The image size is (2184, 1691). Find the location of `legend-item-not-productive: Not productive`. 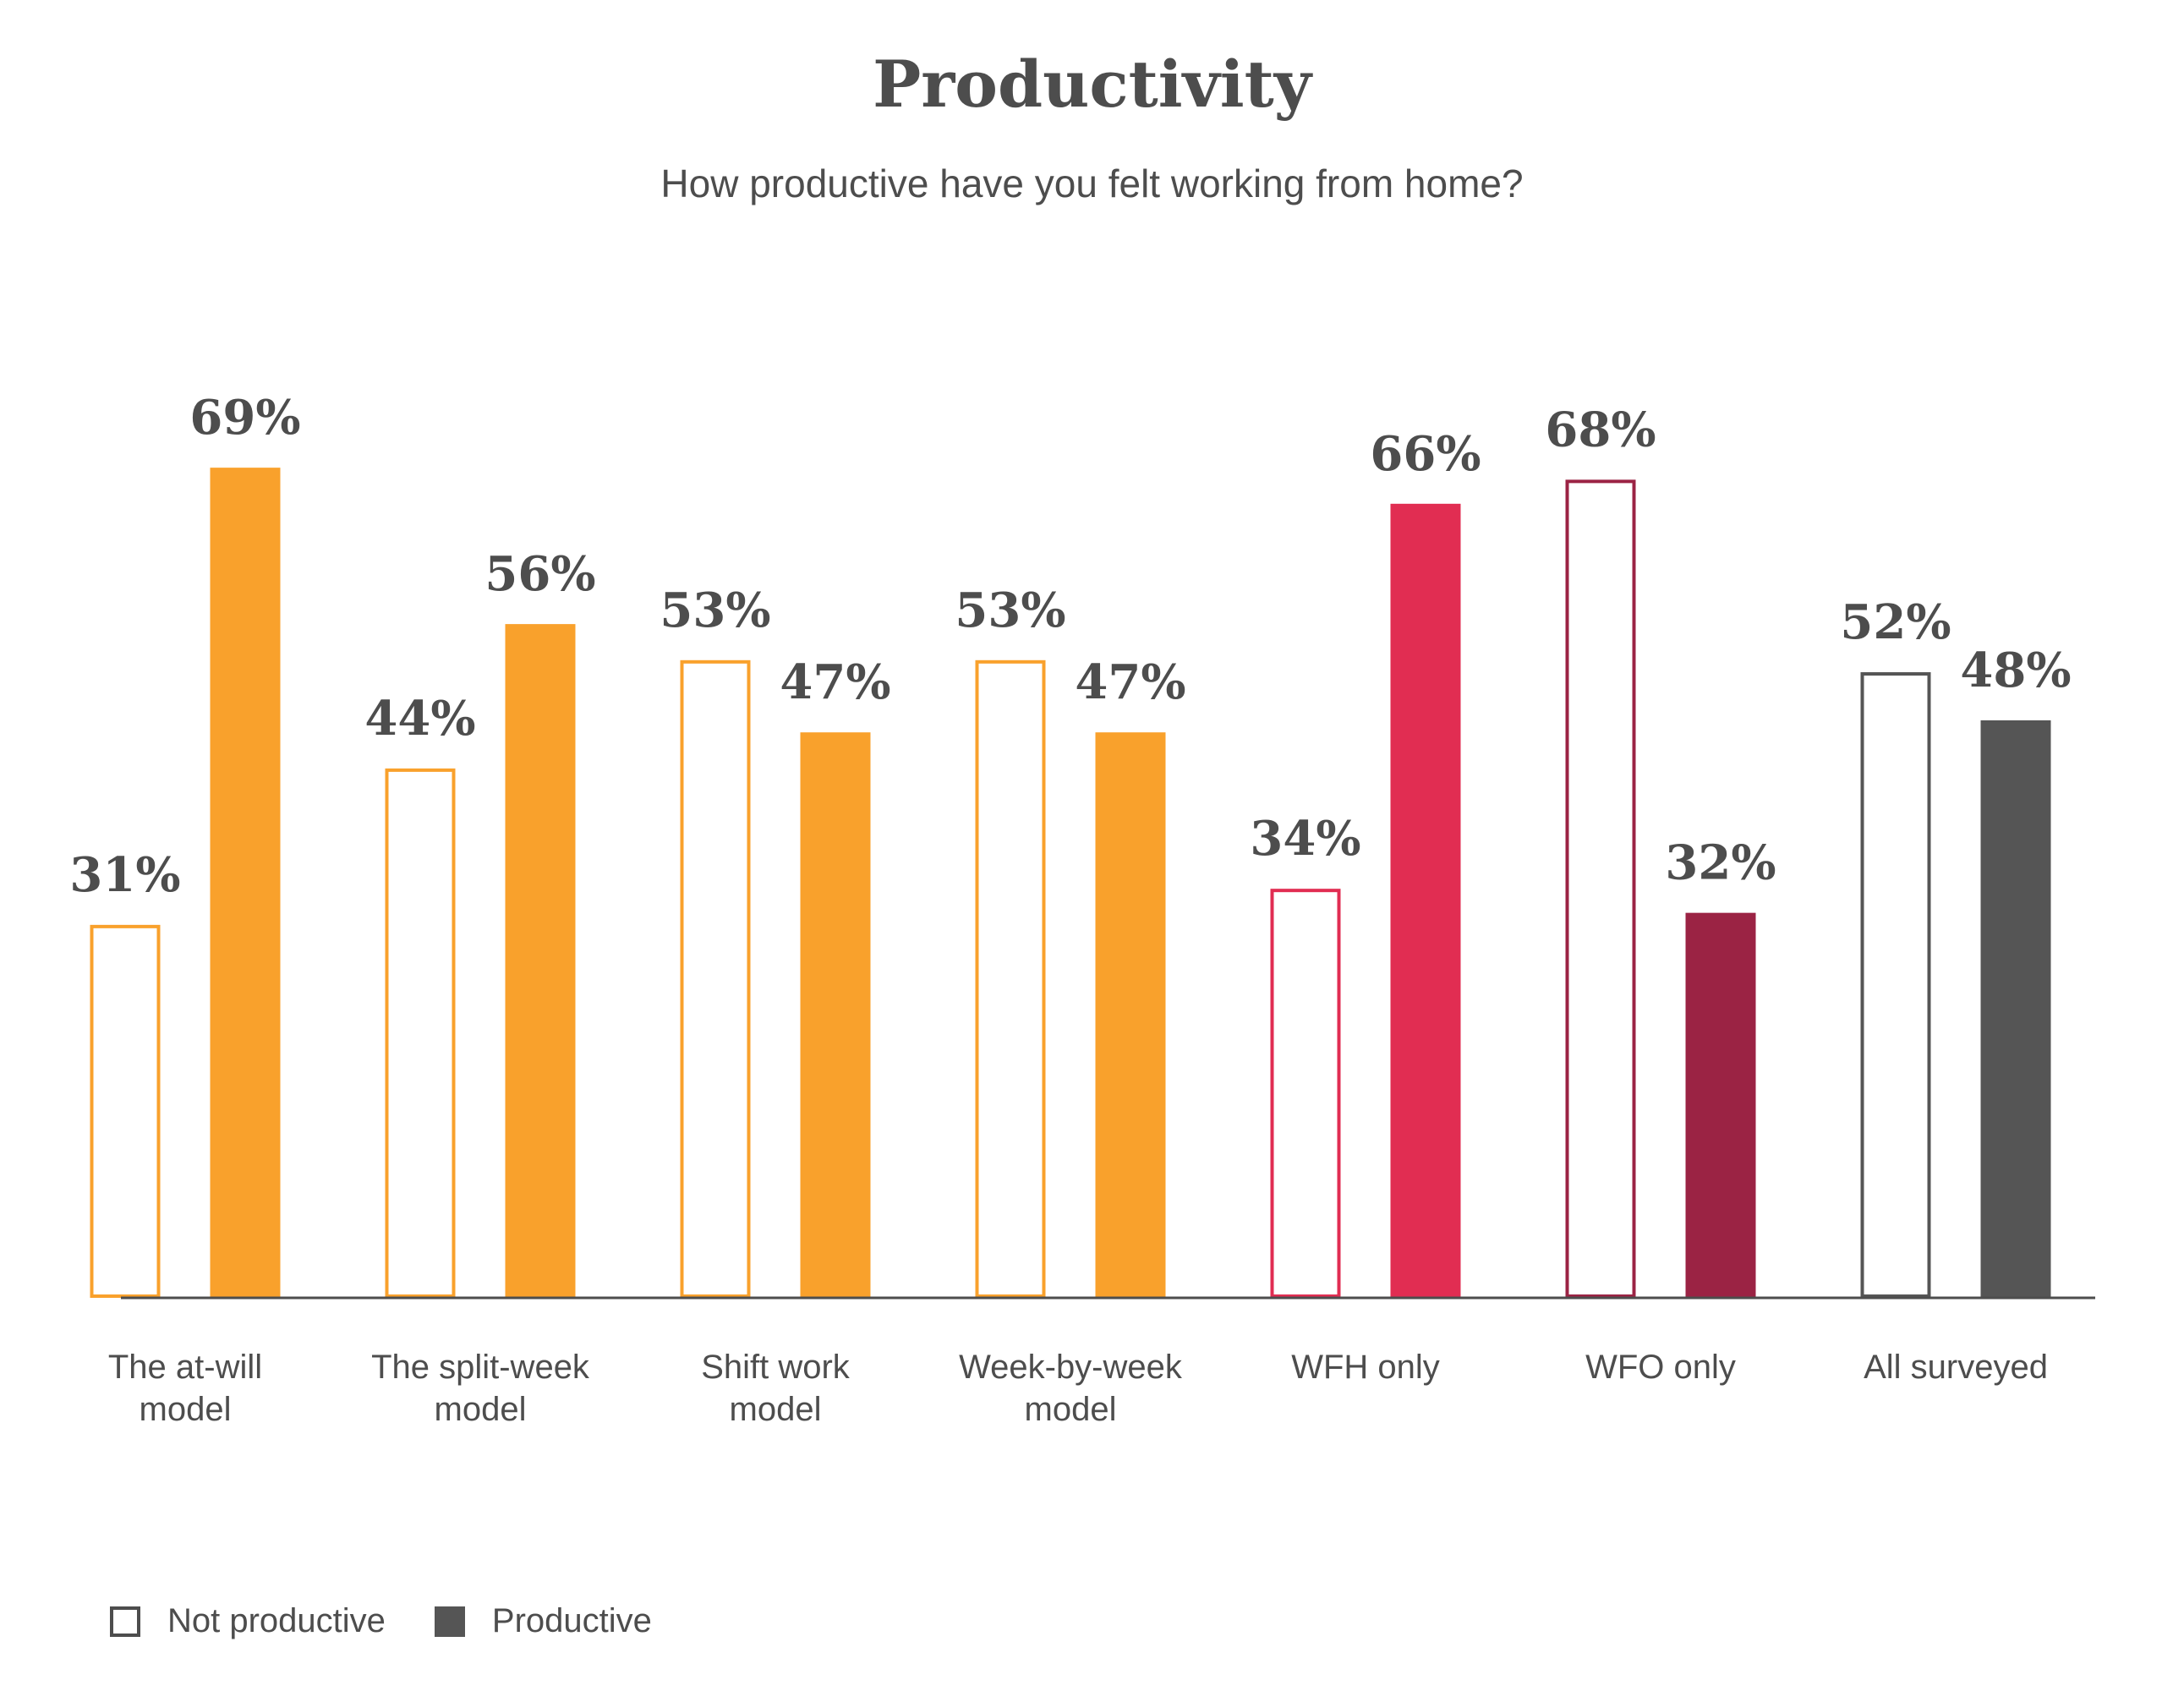

legend-item-not-productive: Not productive is located at coordinates (248, 1621).